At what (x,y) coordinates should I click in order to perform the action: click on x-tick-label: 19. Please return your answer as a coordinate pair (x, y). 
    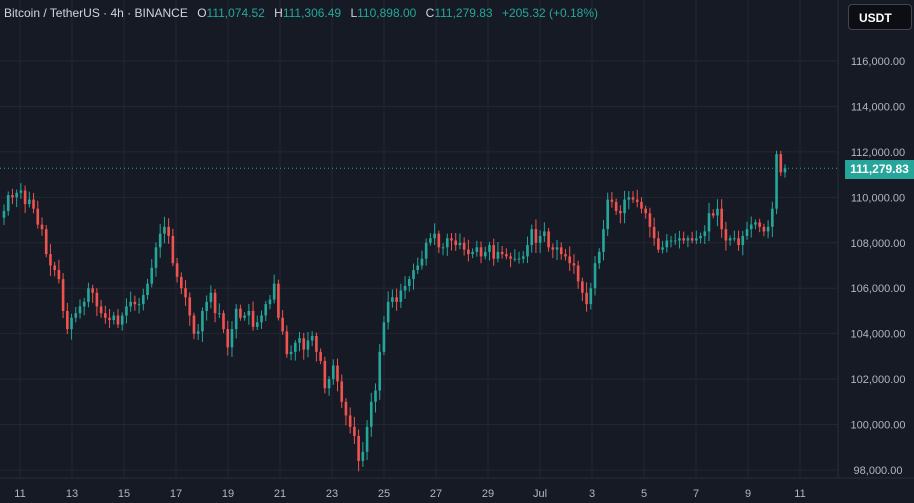
    Looking at the image, I should click on (228, 494).